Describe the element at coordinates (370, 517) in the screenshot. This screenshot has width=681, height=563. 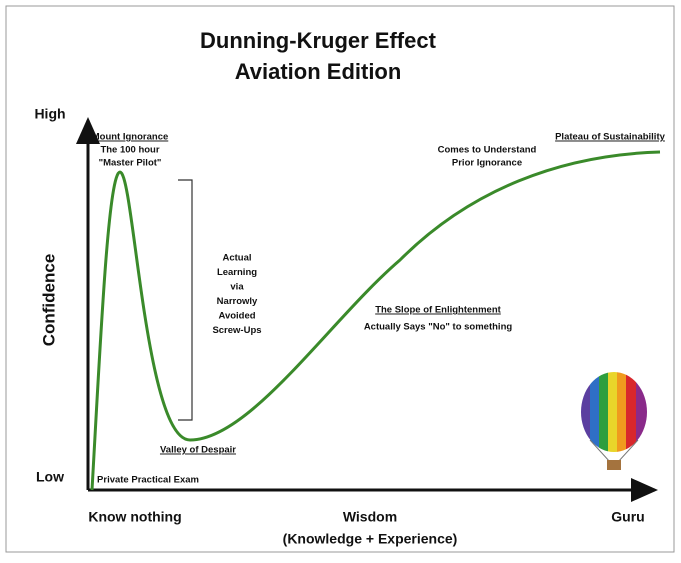
I see `x-label: Wisdom` at that location.